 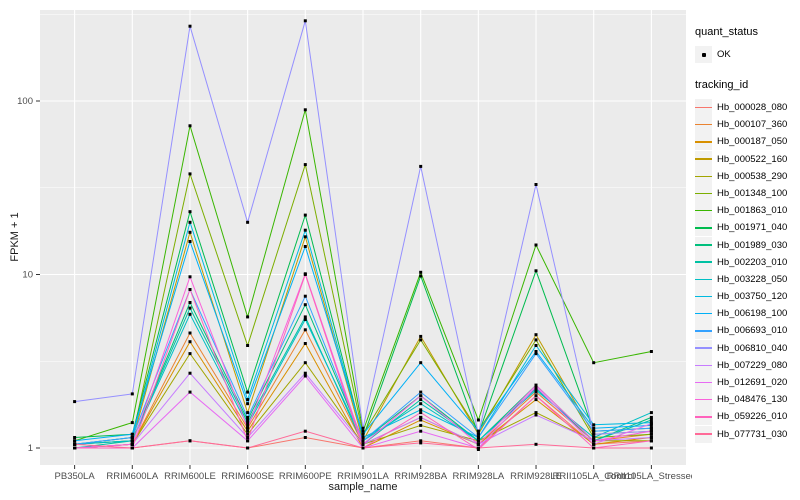 What do you see at coordinates (752, 228) in the screenshot?
I see `legend-label-tracking-id: Hb_001971_040` at bounding box center [752, 228].